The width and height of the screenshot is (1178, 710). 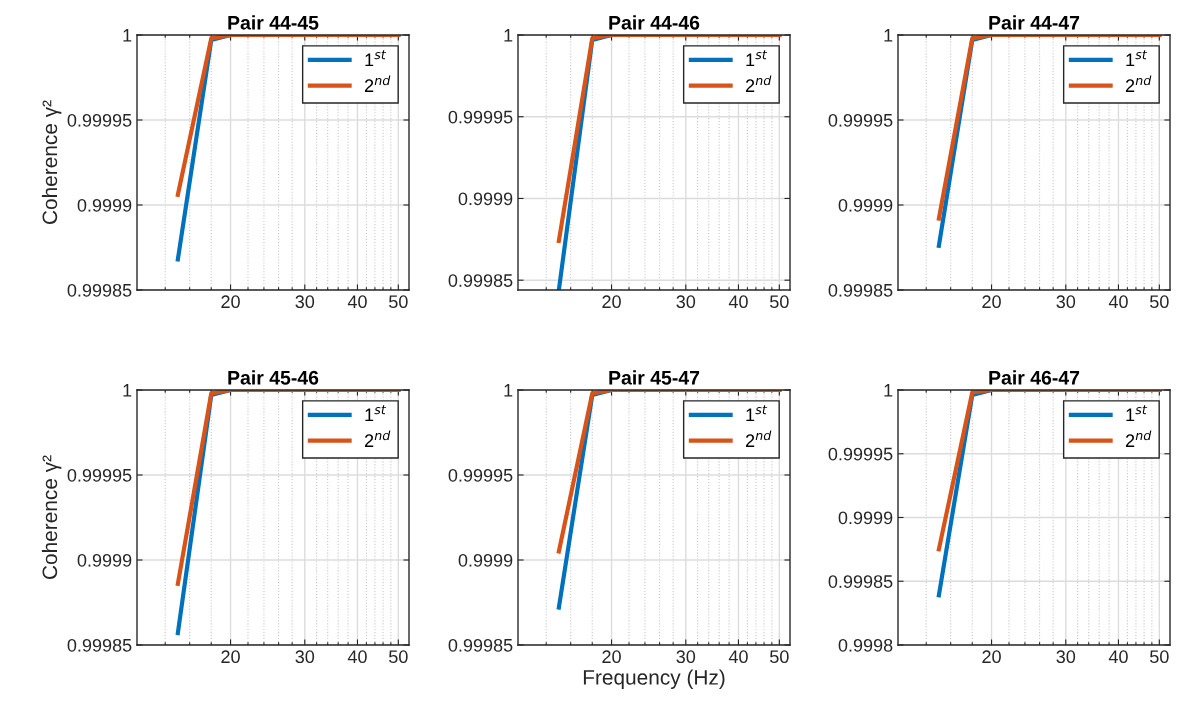 What do you see at coordinates (654, 377) in the screenshot?
I see `chart-title: Pair 45-47` at bounding box center [654, 377].